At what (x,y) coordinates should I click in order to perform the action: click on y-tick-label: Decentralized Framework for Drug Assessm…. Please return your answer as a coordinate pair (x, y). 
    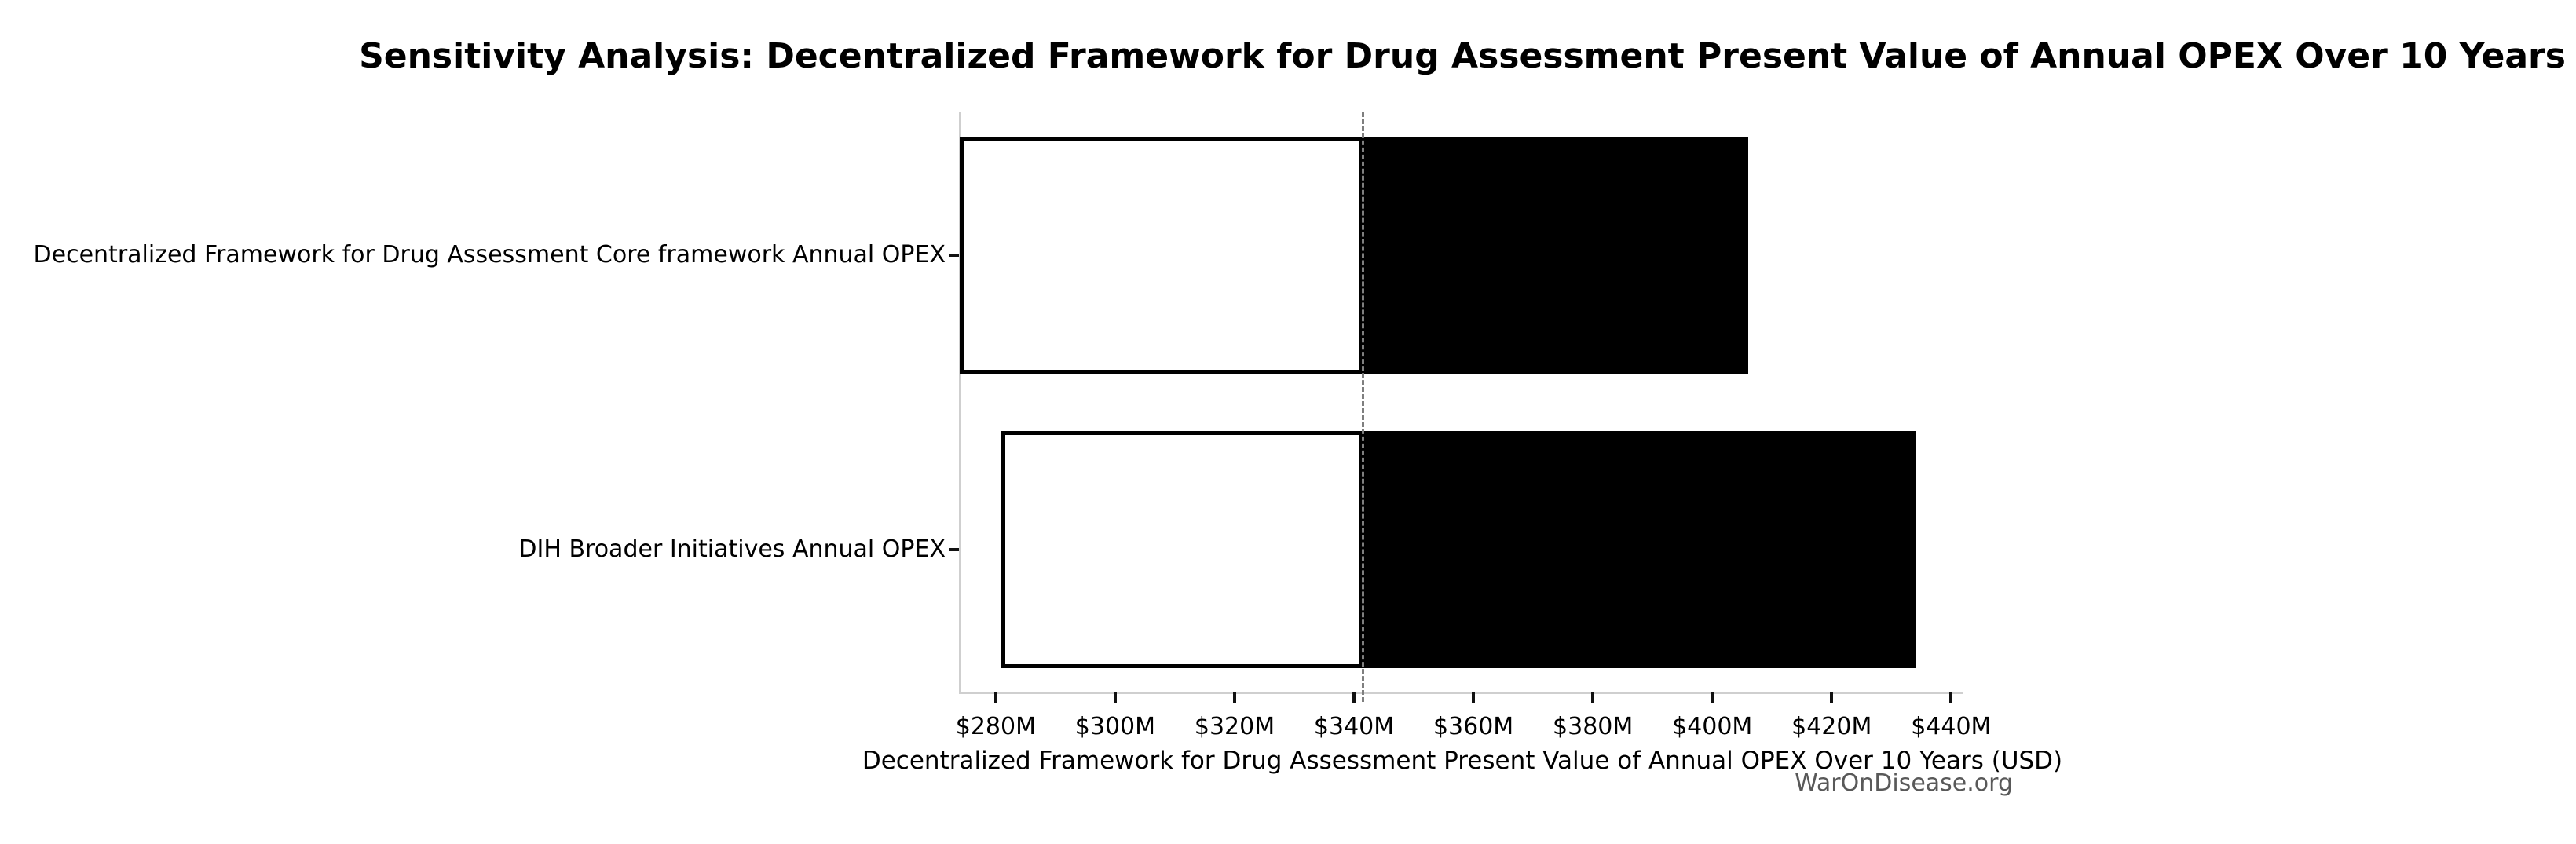
    Looking at the image, I should click on (489, 255).